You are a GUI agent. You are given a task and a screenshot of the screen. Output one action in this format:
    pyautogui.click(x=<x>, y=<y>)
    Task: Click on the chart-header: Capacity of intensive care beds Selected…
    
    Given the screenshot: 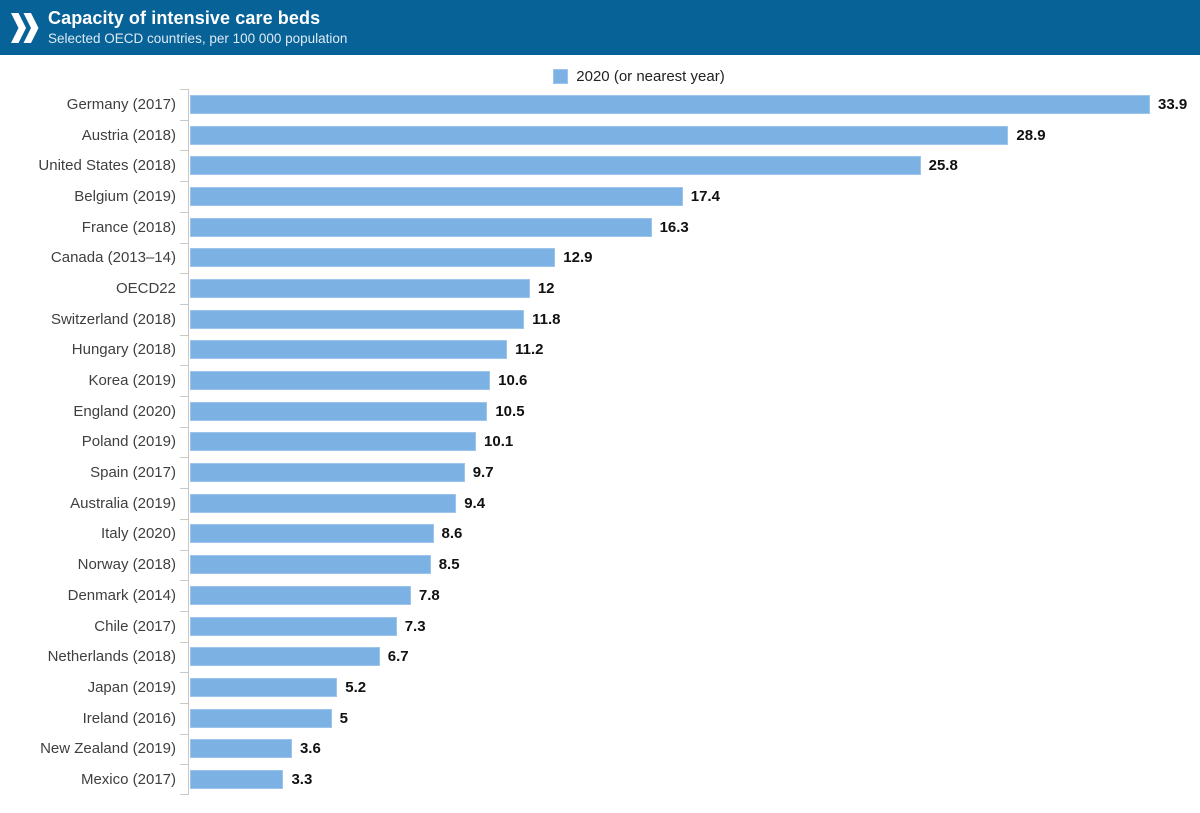 What is the action you would take?
    pyautogui.click(x=600, y=27)
    